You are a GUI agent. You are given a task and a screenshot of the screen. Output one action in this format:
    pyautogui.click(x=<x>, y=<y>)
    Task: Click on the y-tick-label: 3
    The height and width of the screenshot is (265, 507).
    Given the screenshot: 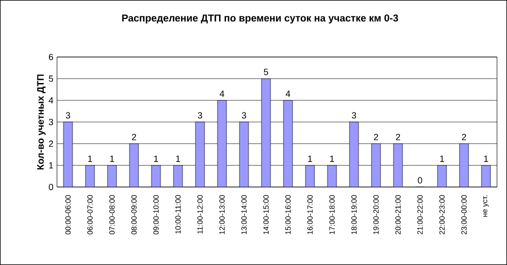 What is the action you would take?
    pyautogui.click(x=51, y=122)
    